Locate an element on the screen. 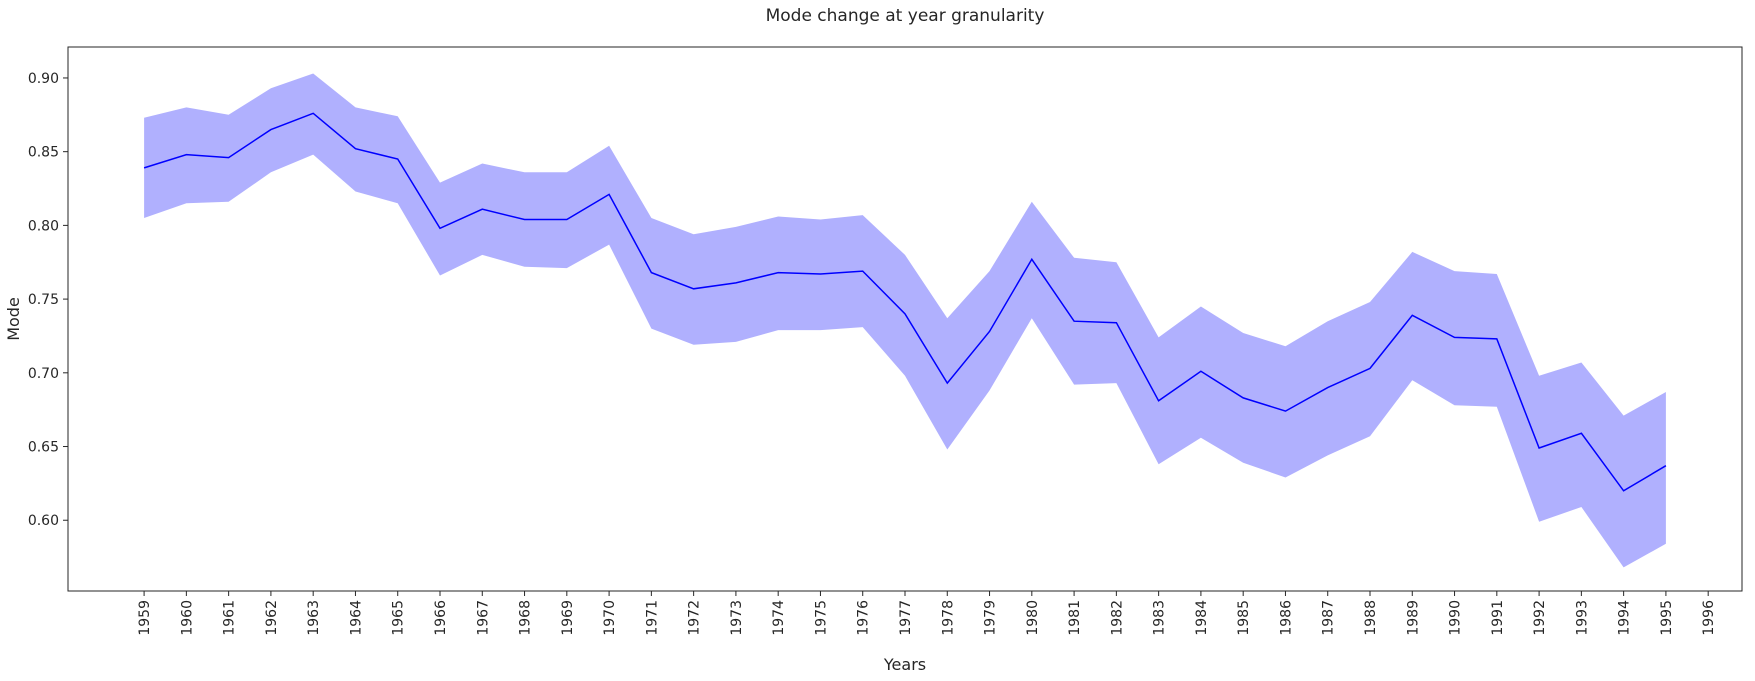  x-tick-label: 1973 is located at coordinates (737, 618).